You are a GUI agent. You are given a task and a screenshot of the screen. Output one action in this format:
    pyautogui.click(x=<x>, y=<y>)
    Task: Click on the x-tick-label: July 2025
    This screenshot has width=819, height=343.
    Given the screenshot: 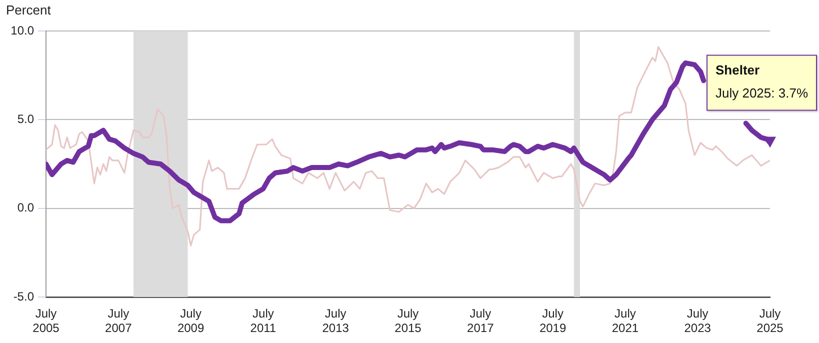 What is the action you would take?
    pyautogui.click(x=770, y=320)
    